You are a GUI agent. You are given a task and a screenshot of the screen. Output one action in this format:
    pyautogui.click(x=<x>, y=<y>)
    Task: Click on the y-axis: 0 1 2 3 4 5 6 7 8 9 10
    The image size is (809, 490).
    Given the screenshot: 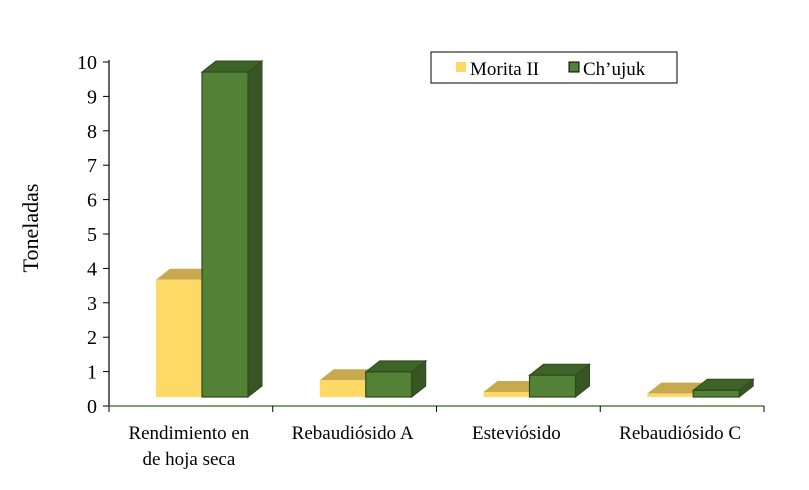 What is the action you would take?
    pyautogui.click(x=93, y=235)
    